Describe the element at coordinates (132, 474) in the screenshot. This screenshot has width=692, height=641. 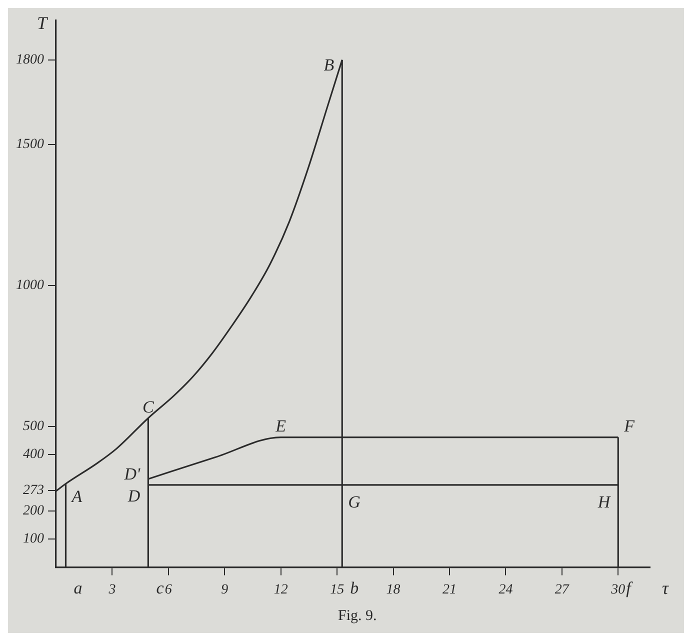
I see `annotation: D'` at that location.